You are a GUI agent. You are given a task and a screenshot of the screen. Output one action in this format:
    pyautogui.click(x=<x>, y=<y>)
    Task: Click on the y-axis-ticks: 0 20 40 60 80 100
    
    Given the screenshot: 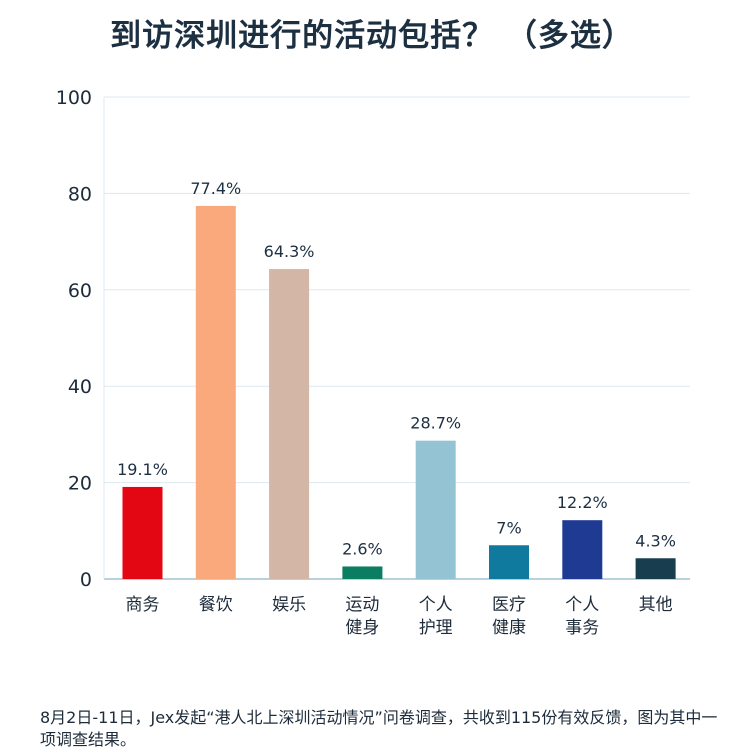 What is the action you would take?
    pyautogui.click(x=74, y=339)
    